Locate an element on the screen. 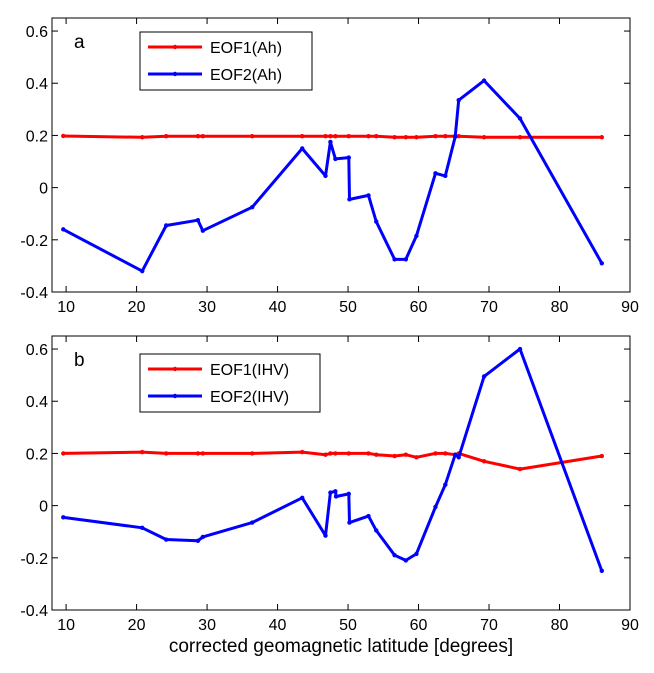 The height and width of the screenshot is (673, 654). y-tick-label: 0.2 is located at coordinates (37, 454).